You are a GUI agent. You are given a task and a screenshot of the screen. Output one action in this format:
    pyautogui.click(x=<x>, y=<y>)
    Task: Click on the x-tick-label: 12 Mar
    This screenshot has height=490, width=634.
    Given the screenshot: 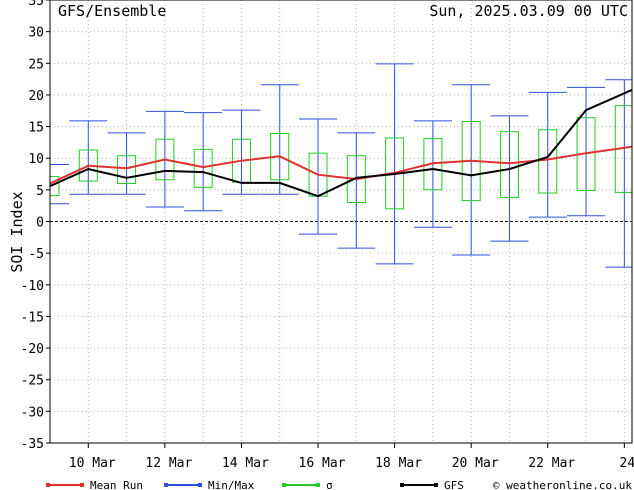 What is the action you would take?
    pyautogui.click(x=168, y=463)
    